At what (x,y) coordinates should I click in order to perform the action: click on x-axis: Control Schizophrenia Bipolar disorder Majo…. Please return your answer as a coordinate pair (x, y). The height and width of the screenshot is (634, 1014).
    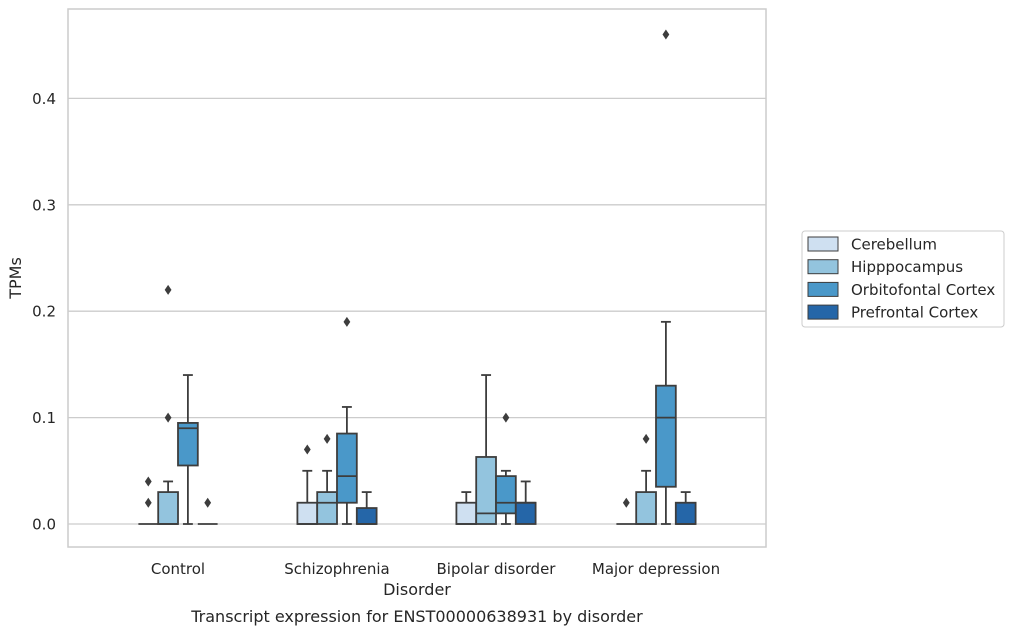
    Looking at the image, I should click on (435, 569).